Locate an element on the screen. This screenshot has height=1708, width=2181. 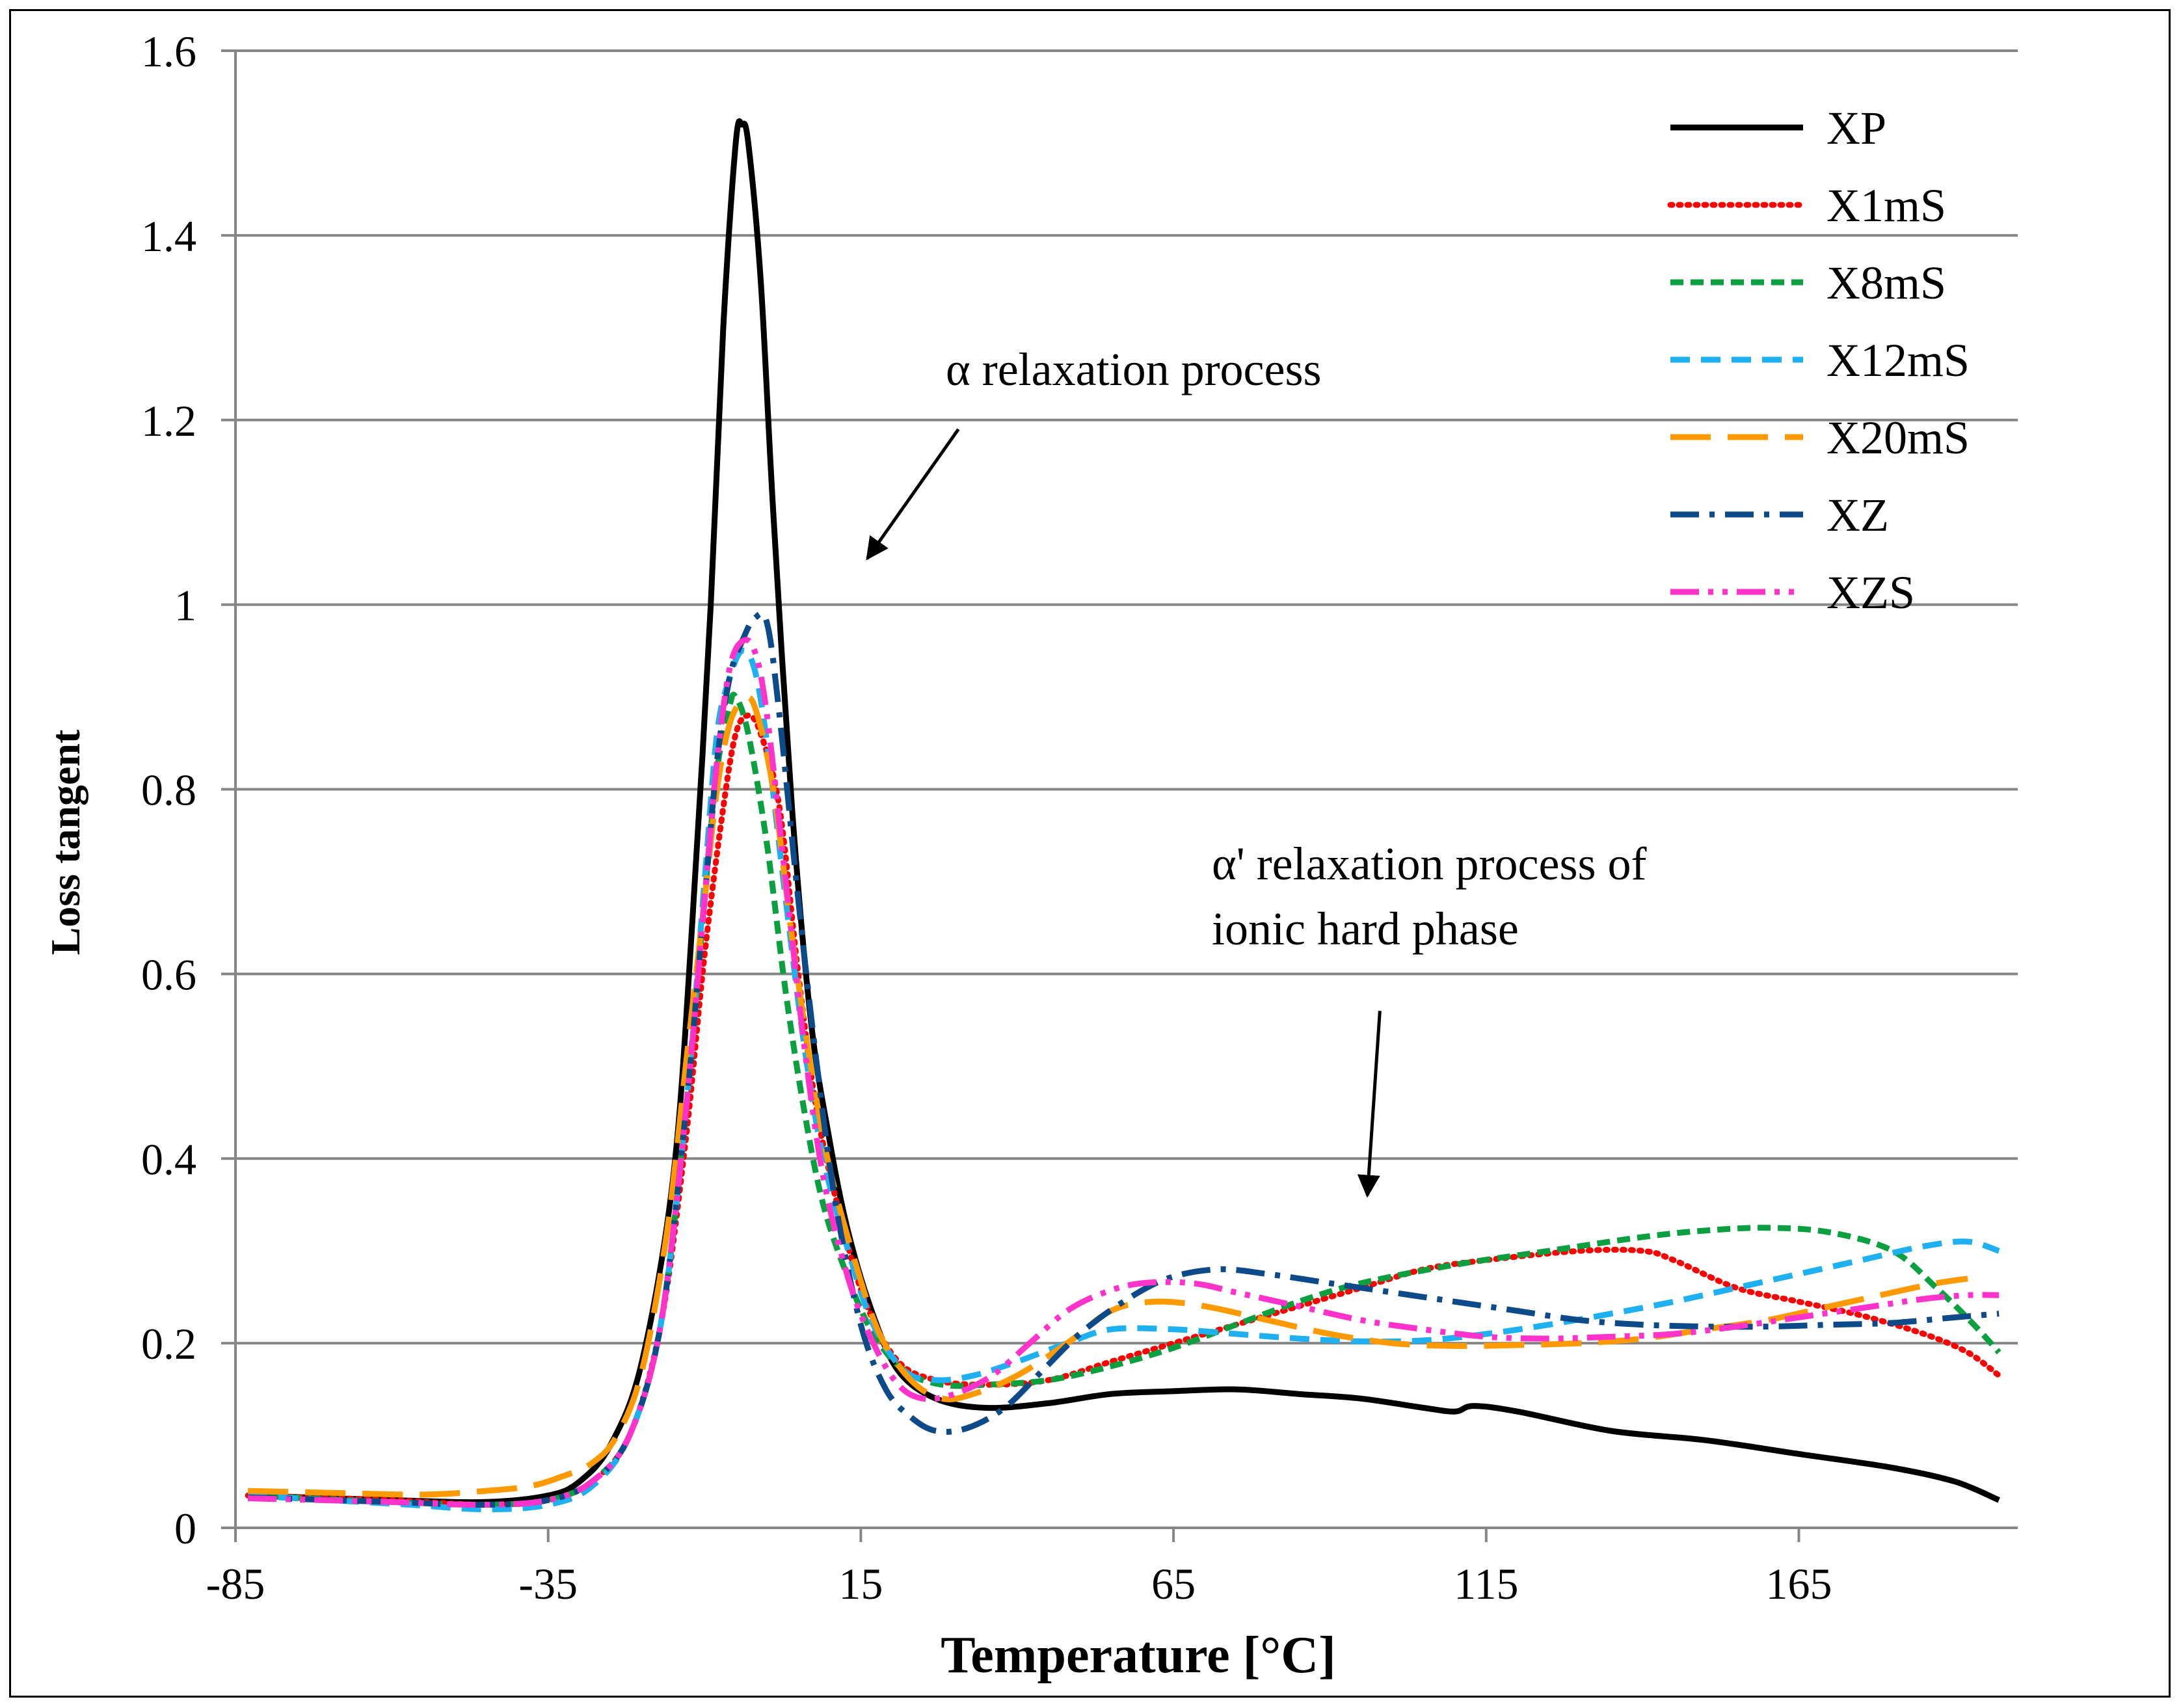
y-tick-label: 1.4 is located at coordinates (169, 236).